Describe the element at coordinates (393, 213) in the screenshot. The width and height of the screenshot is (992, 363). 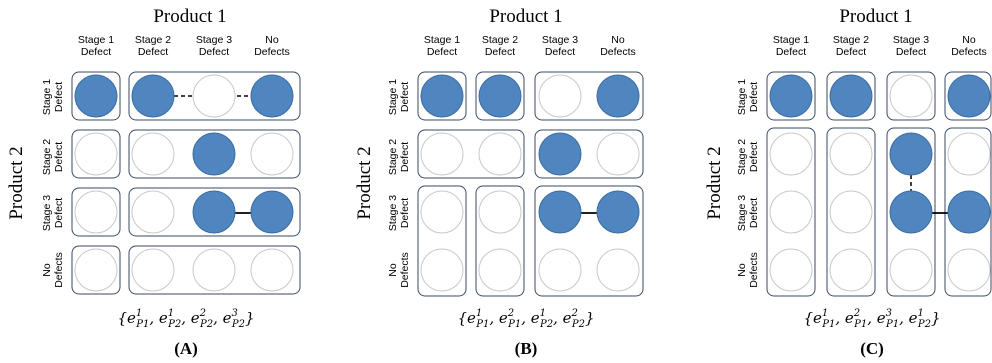
I see `panel-b-row-3-line-1: Stage 3` at that location.